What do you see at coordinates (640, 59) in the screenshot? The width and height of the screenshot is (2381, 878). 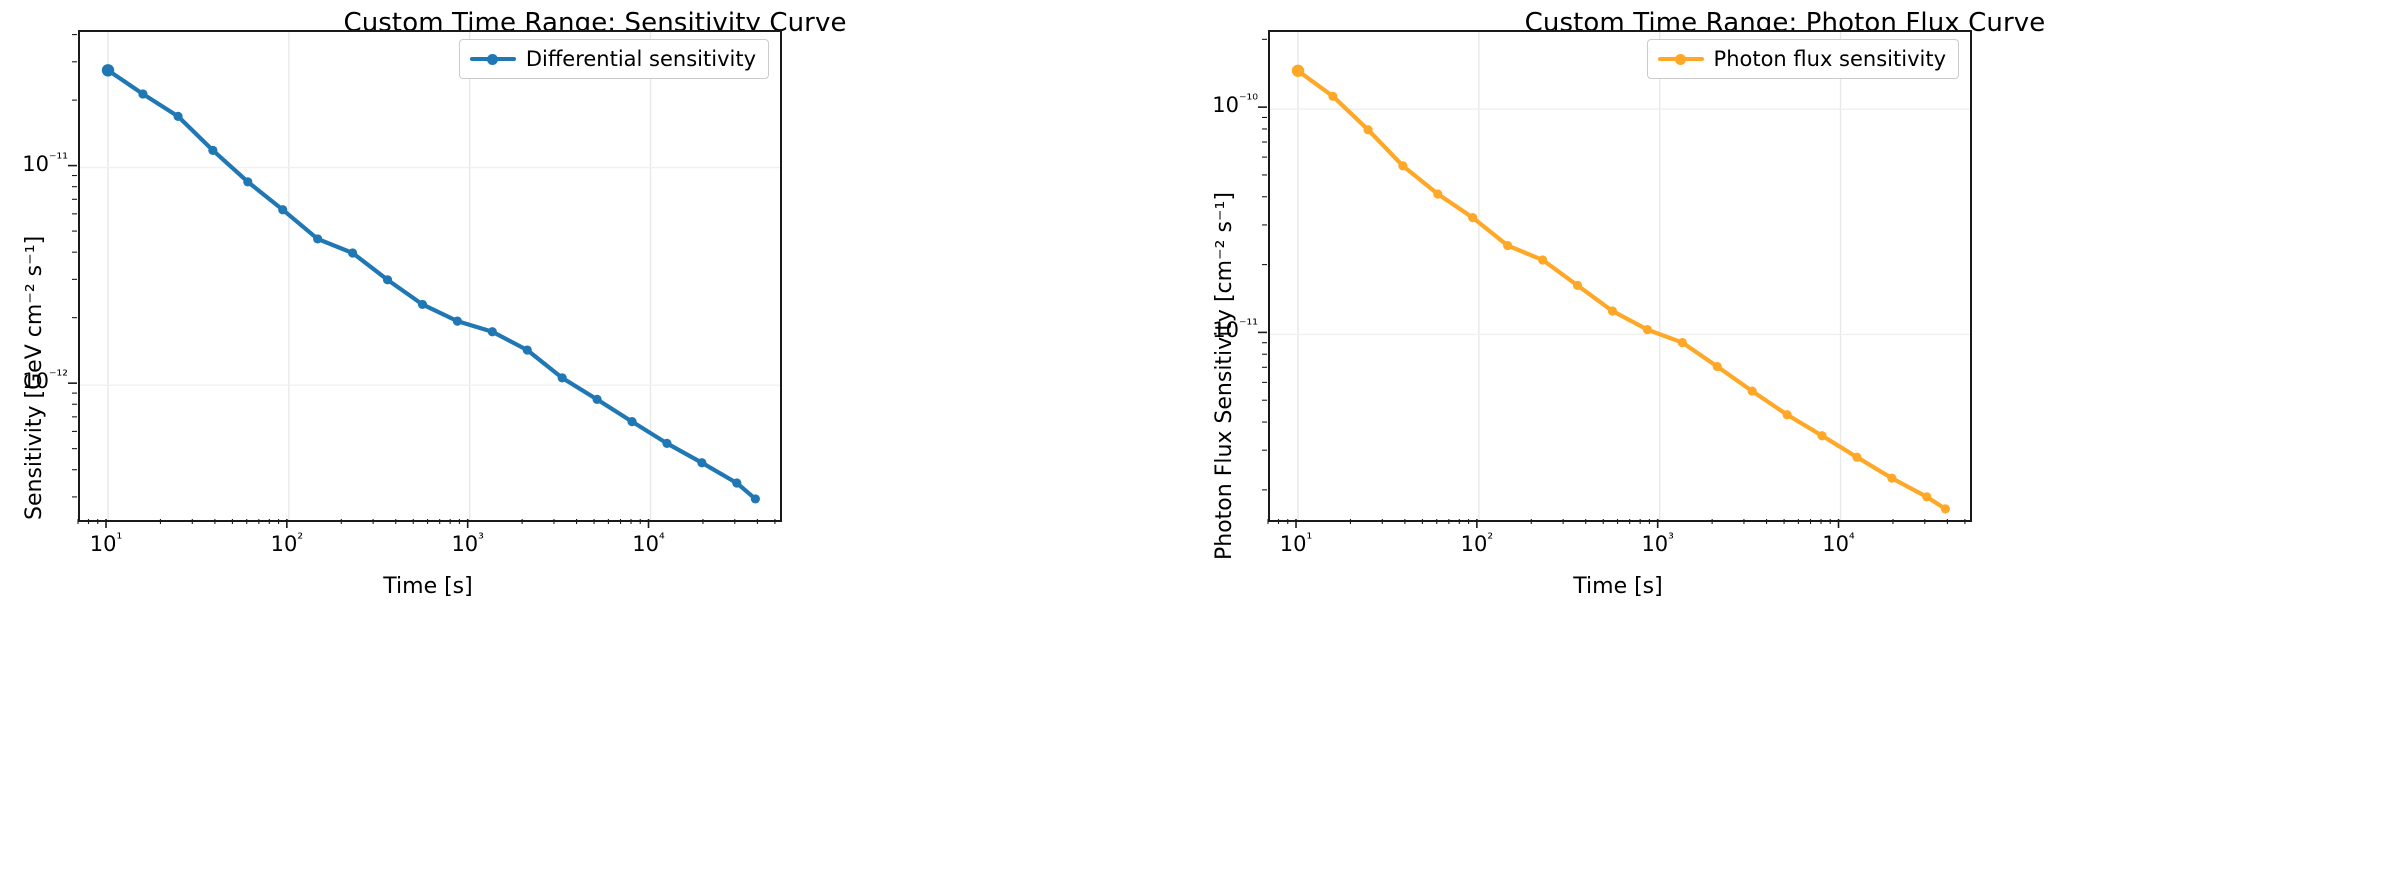 I see `legend-label: Differential sensitivity` at bounding box center [640, 59].